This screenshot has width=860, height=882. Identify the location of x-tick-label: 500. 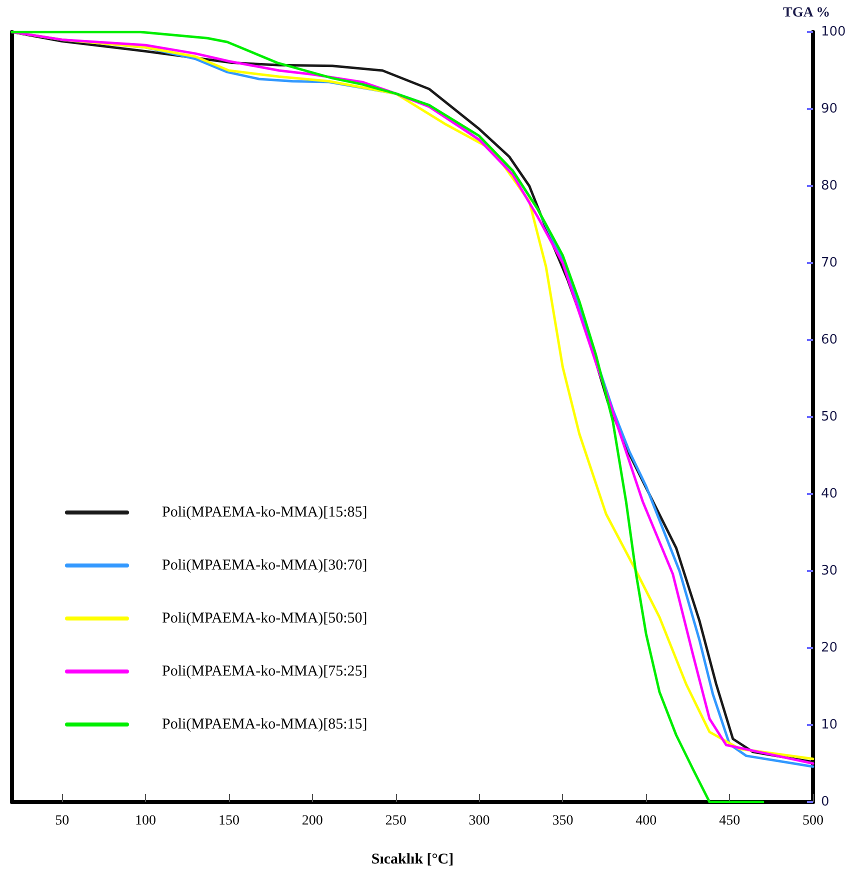
(813, 821).